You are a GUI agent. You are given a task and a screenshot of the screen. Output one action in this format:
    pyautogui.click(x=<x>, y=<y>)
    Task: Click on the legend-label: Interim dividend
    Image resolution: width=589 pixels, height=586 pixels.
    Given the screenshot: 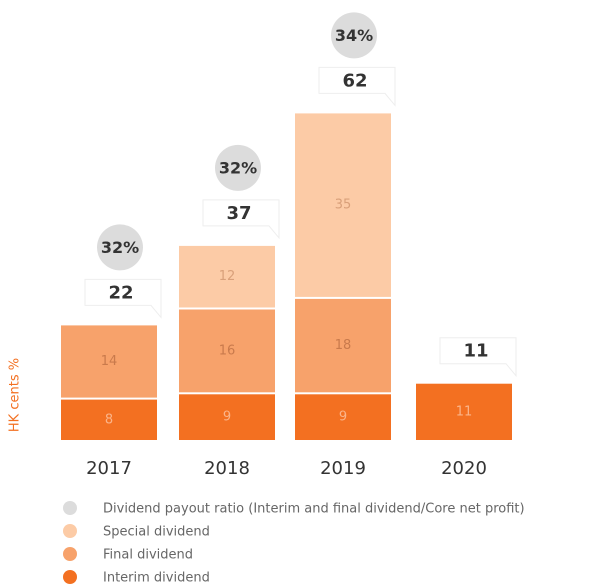 What is the action you would take?
    pyautogui.click(x=156, y=578)
    